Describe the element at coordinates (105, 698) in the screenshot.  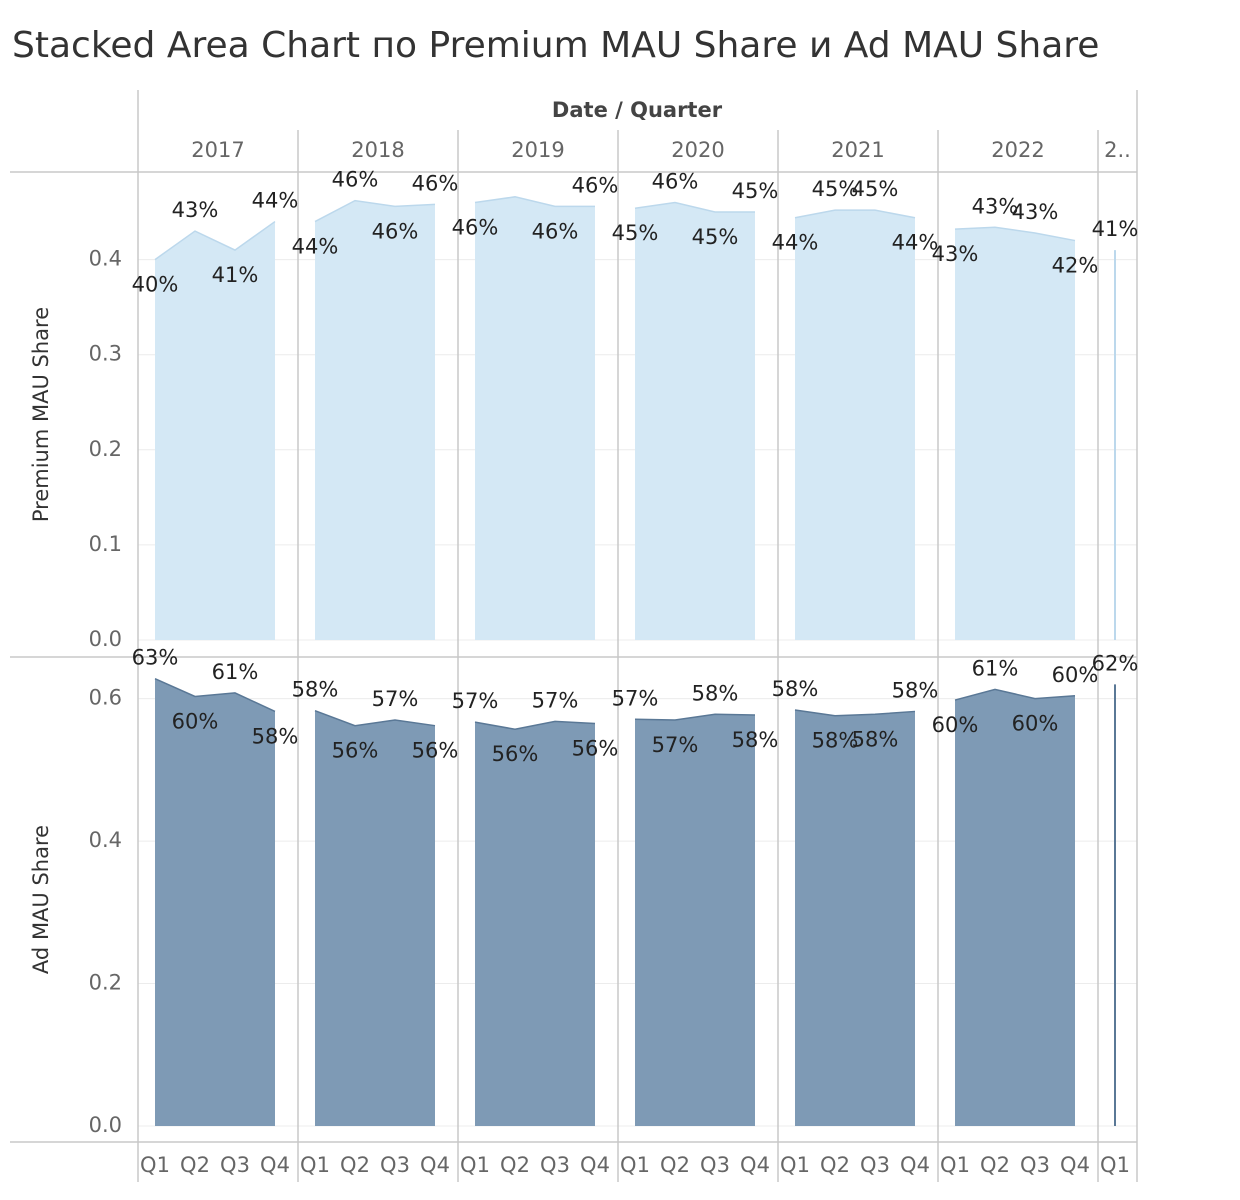
I see `y-tick-label: 0.6` at that location.